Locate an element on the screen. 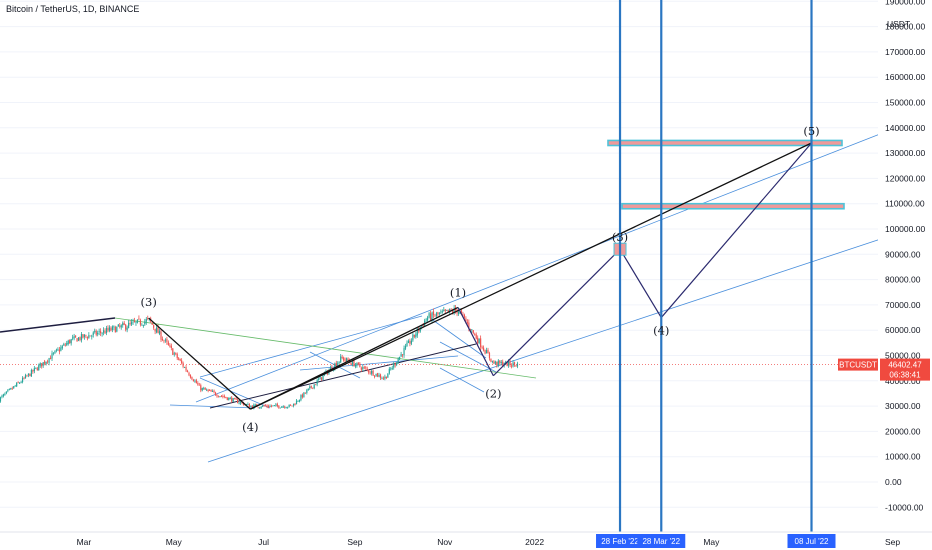 The image size is (932, 550). symbol-badge is located at coordinates (858, 364).